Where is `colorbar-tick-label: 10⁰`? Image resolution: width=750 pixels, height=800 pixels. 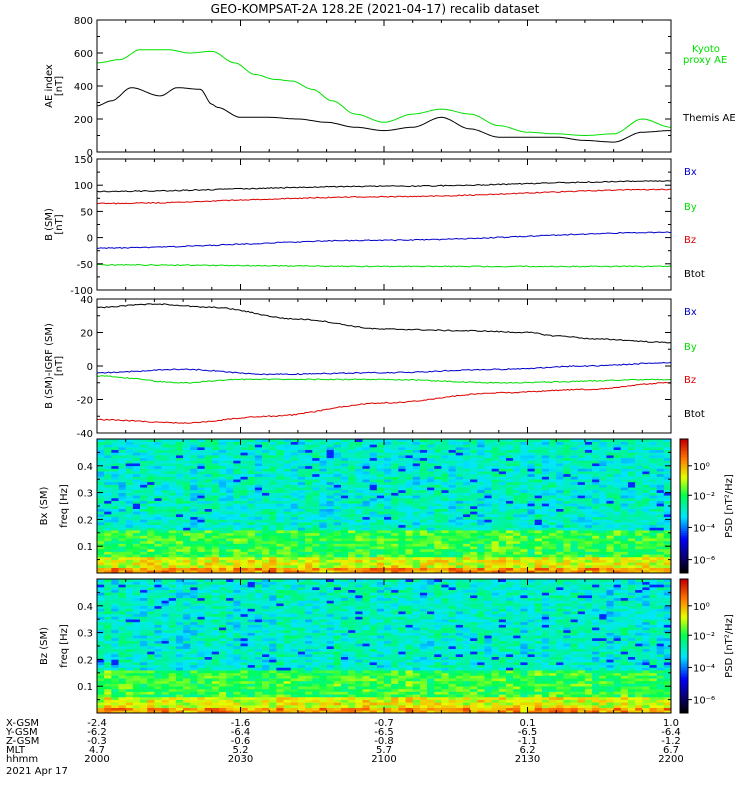
colorbar-tick-label: 10⁰ is located at coordinates (701, 467).